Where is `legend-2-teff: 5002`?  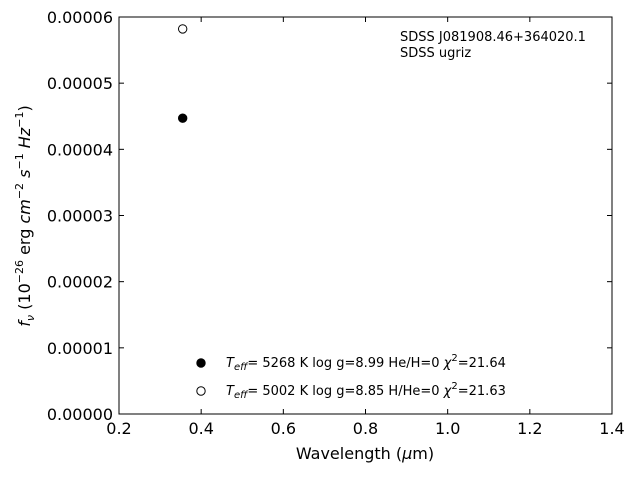 legend-2-teff: 5002 is located at coordinates (278, 391).